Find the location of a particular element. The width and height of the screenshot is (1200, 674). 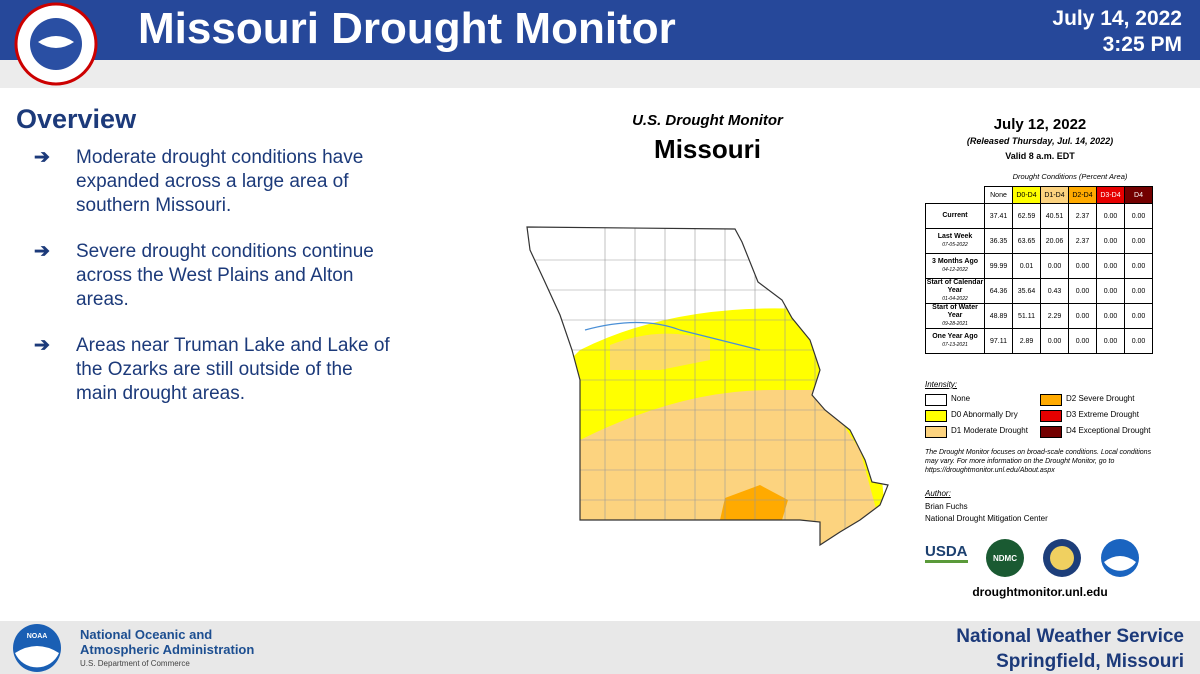

author-org: National Drought Mitigation Center is located at coordinates (986, 518).